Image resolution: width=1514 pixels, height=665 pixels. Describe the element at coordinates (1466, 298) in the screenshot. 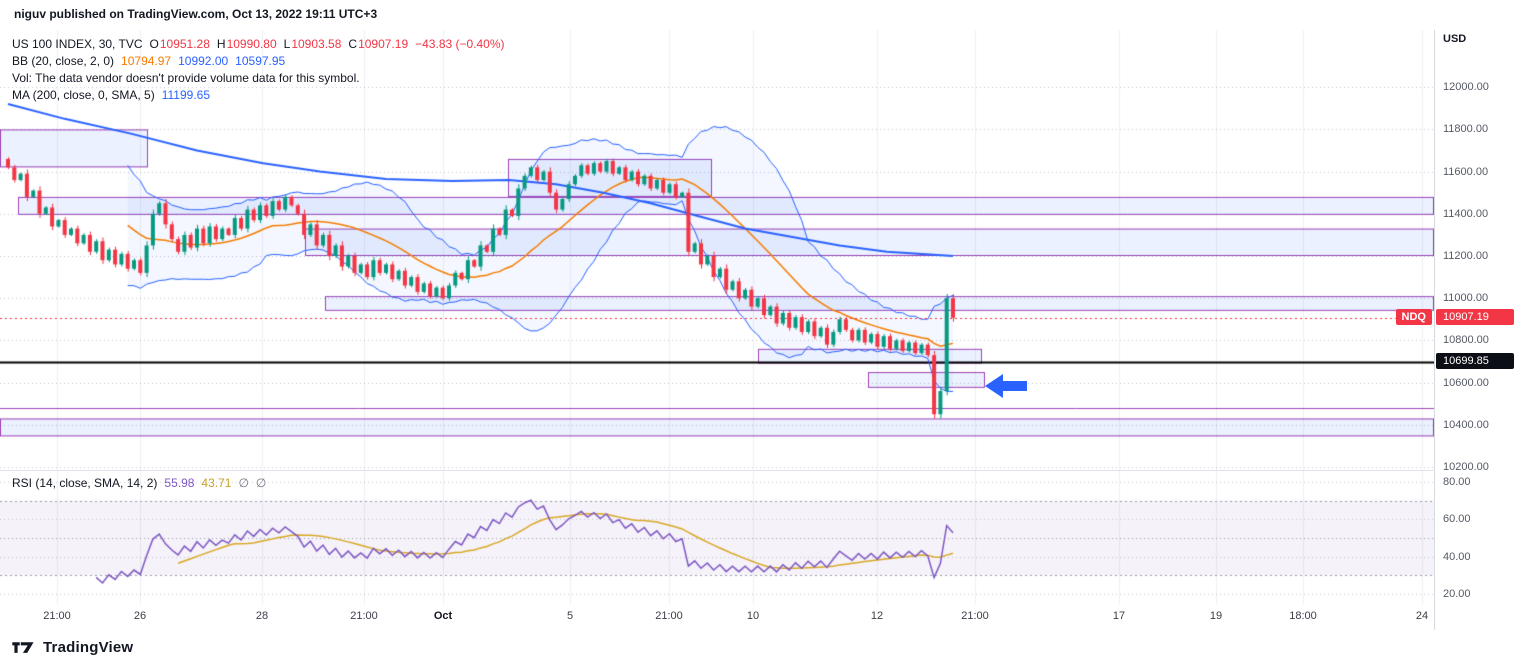

I see `price-tick-label: 11000.00` at that location.